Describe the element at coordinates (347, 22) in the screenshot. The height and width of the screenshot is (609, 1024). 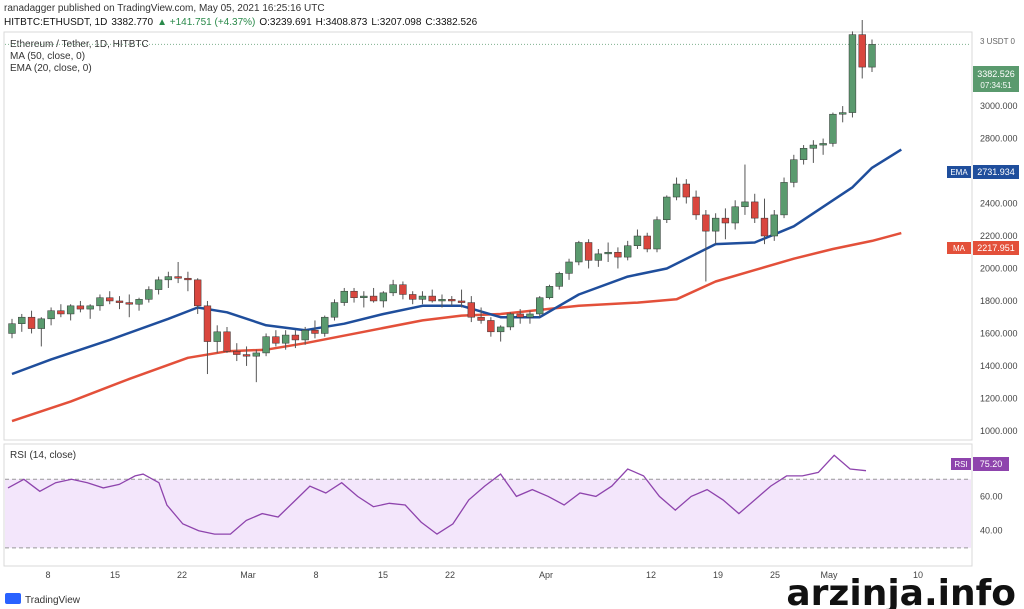
I see `high-value: 3408.873` at that location.